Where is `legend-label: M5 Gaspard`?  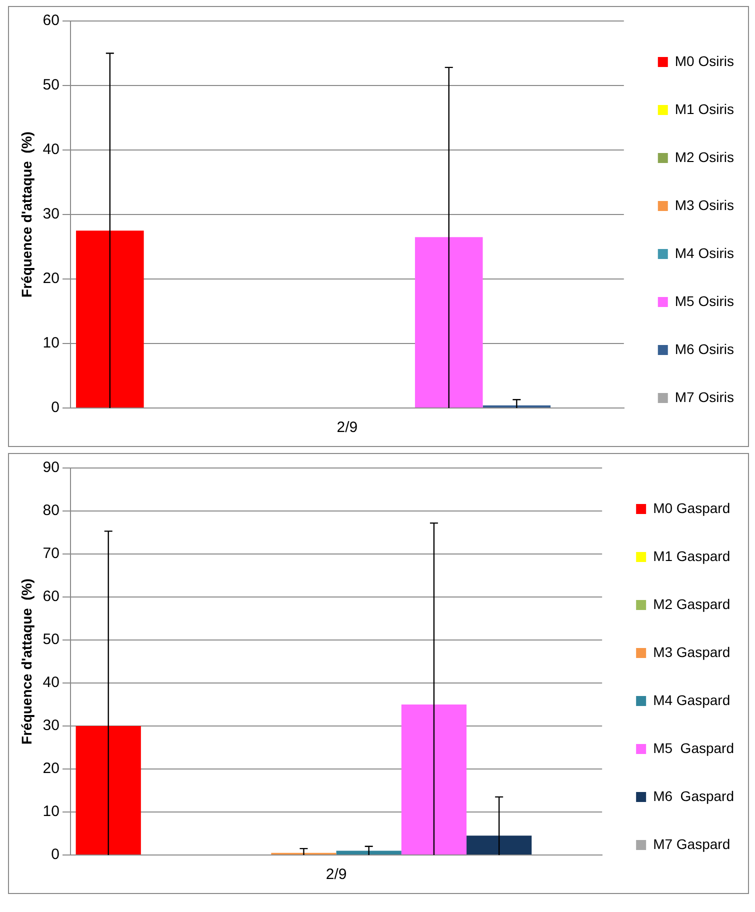
legend-label: M5 Gaspard is located at coordinates (693, 748).